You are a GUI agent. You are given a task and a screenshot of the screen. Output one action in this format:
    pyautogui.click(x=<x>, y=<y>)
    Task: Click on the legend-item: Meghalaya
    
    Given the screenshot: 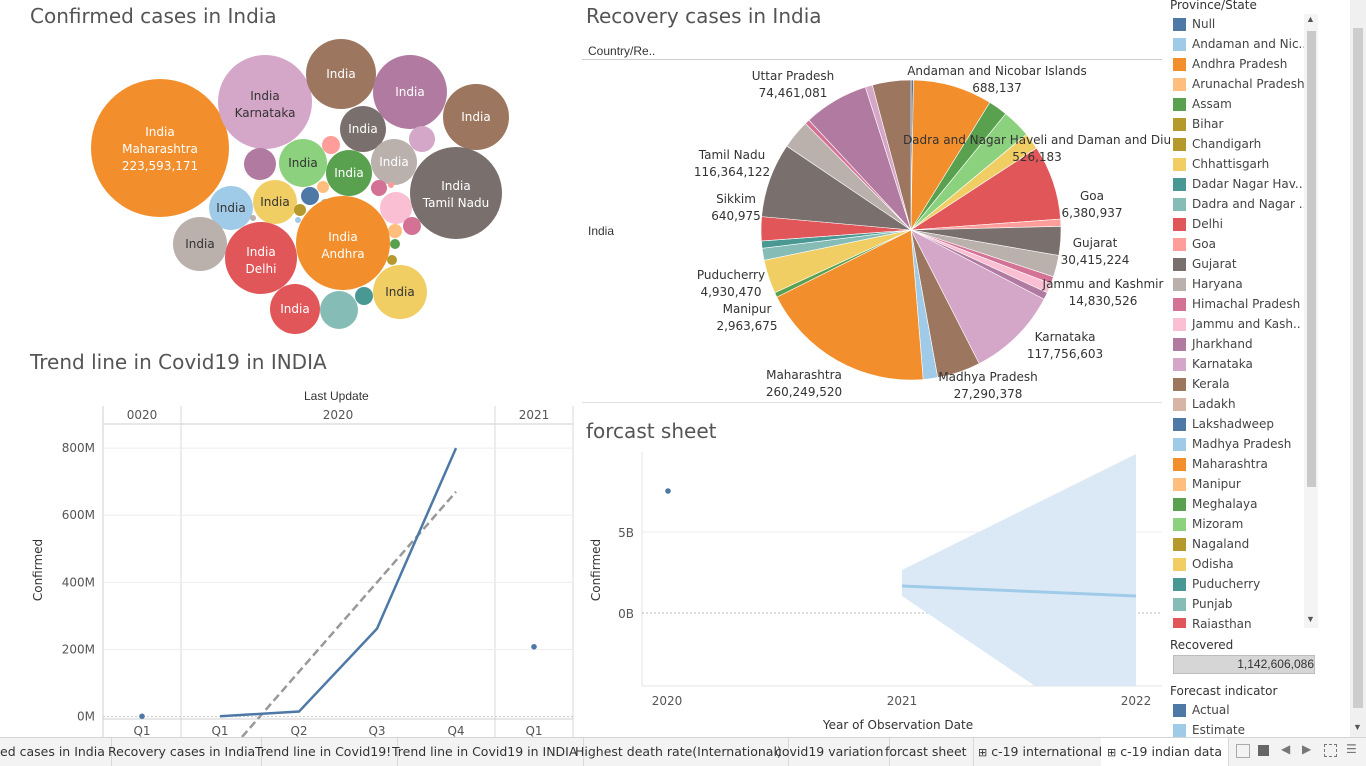 What is the action you would take?
    pyautogui.click(x=1236, y=504)
    